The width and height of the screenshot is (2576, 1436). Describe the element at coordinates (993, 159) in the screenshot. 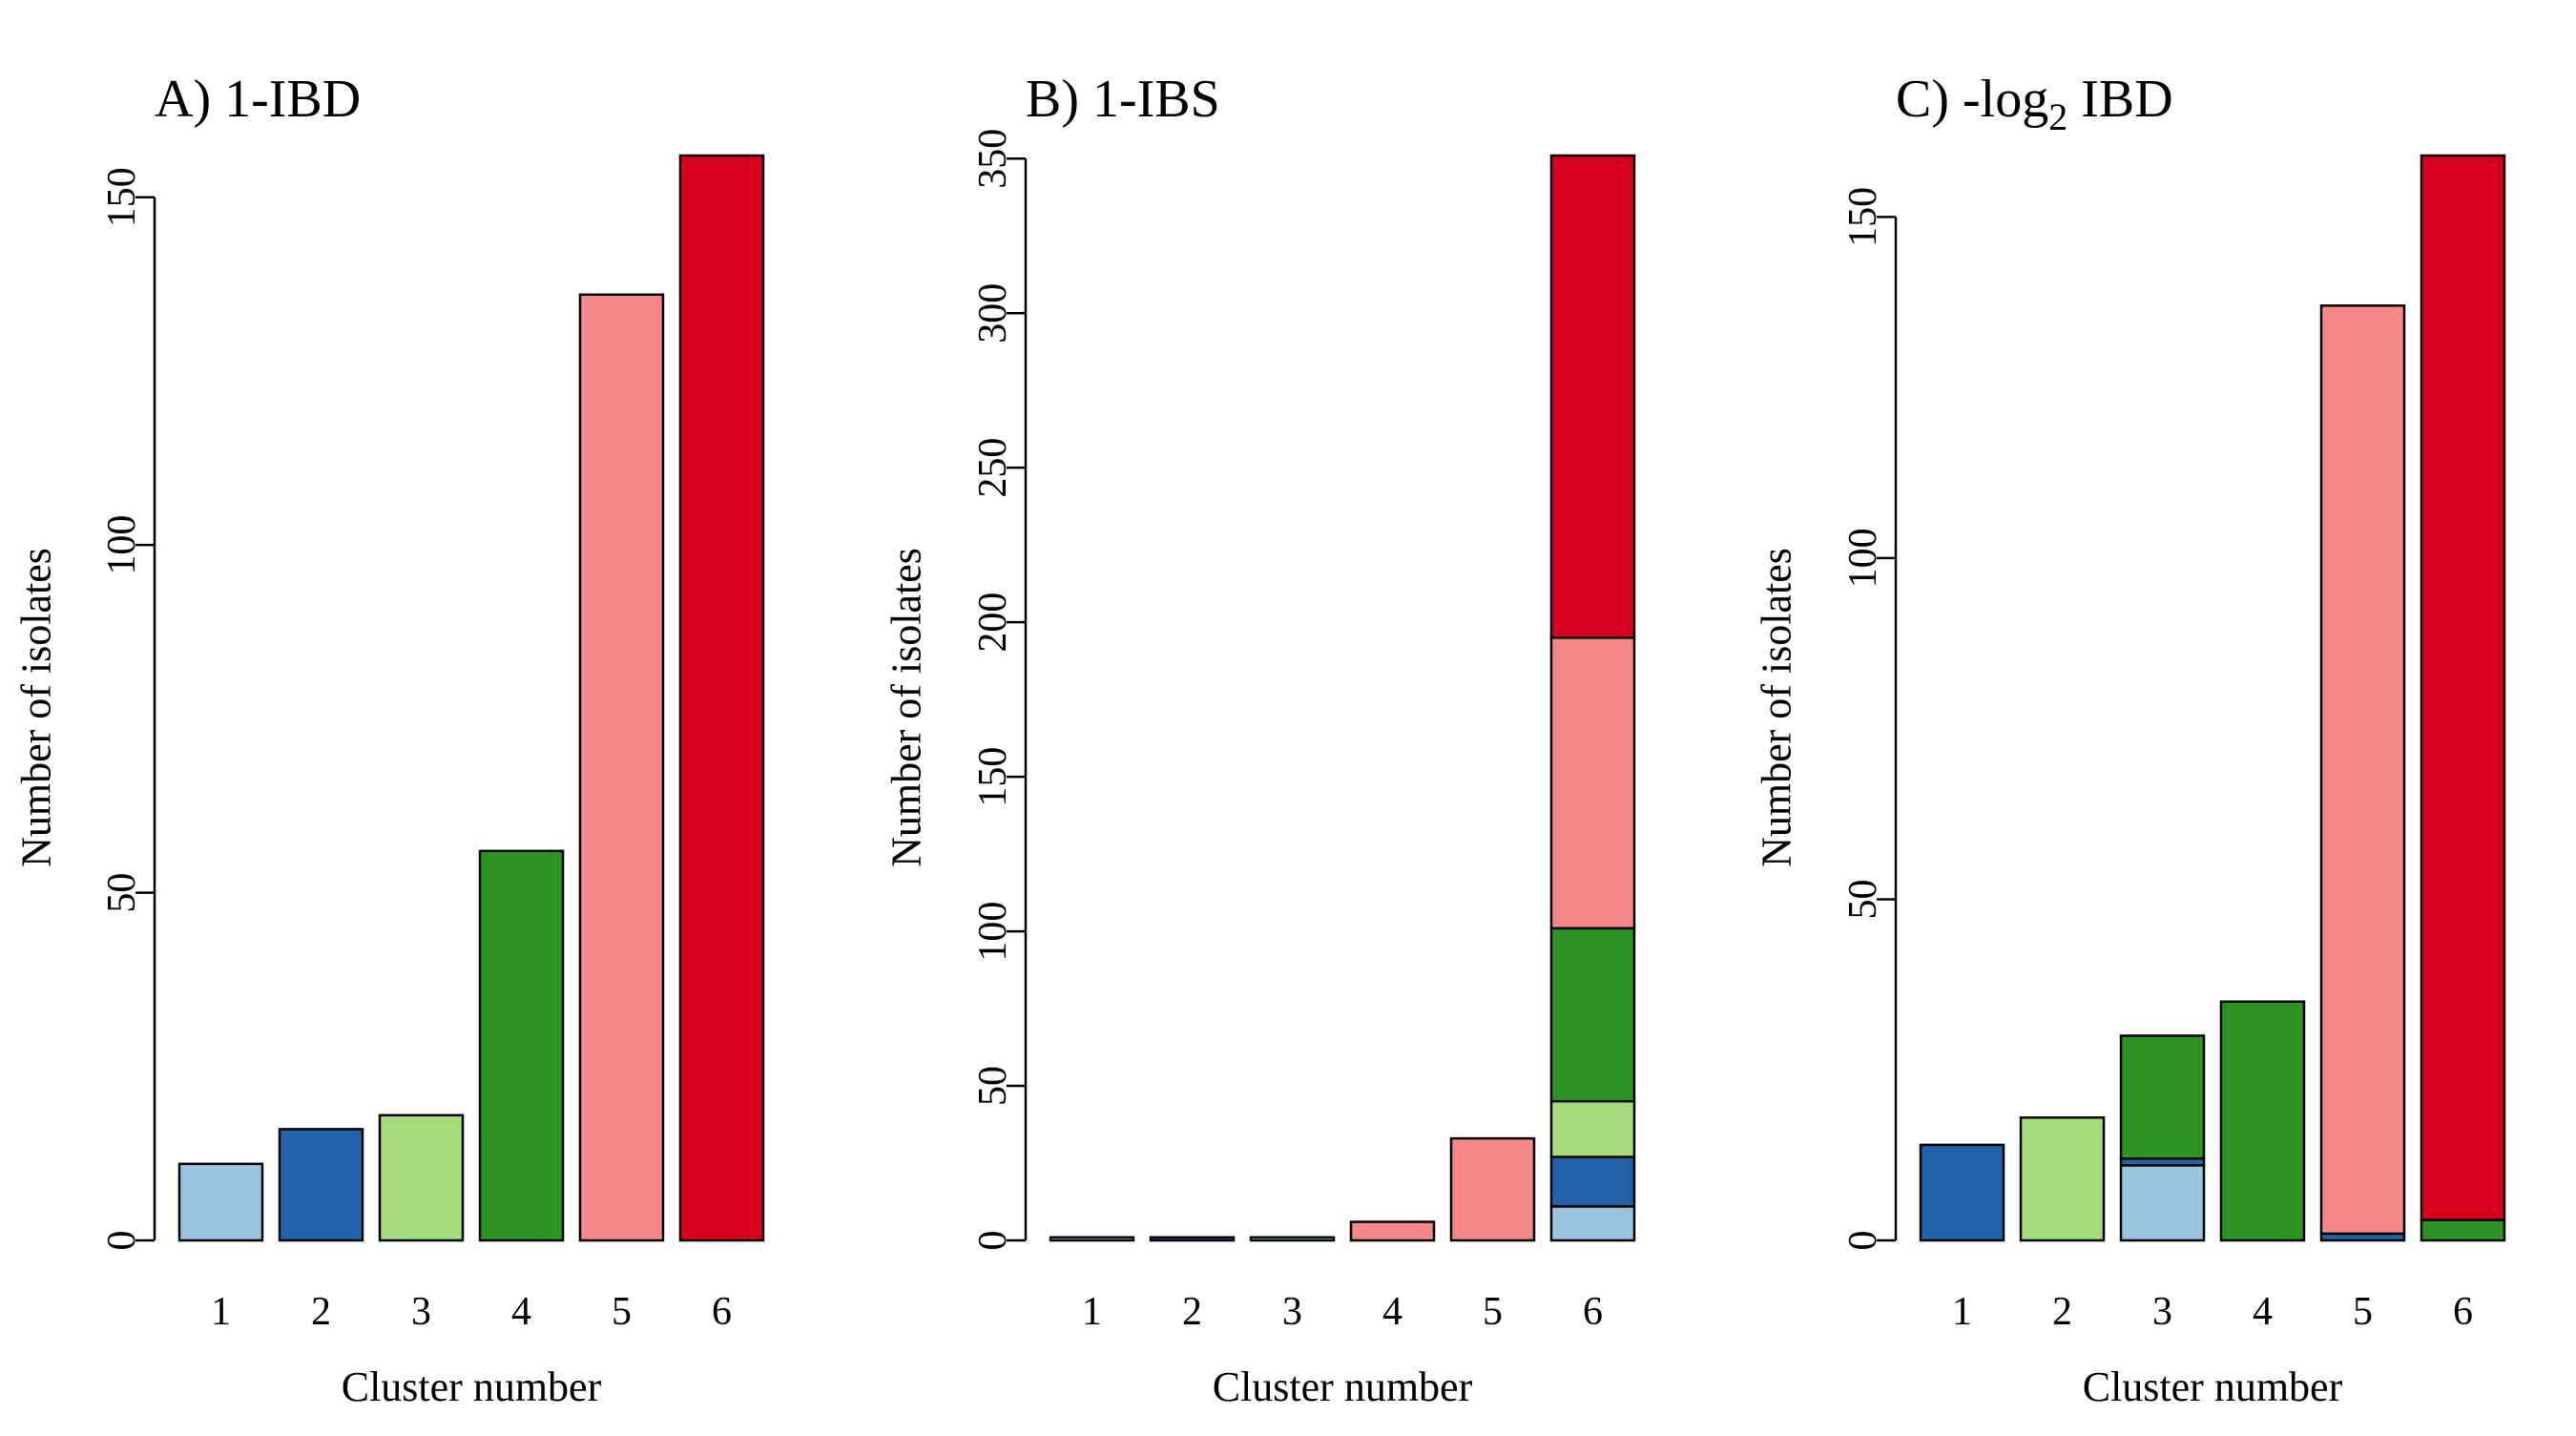

I see `y-tick-label: 350` at that location.